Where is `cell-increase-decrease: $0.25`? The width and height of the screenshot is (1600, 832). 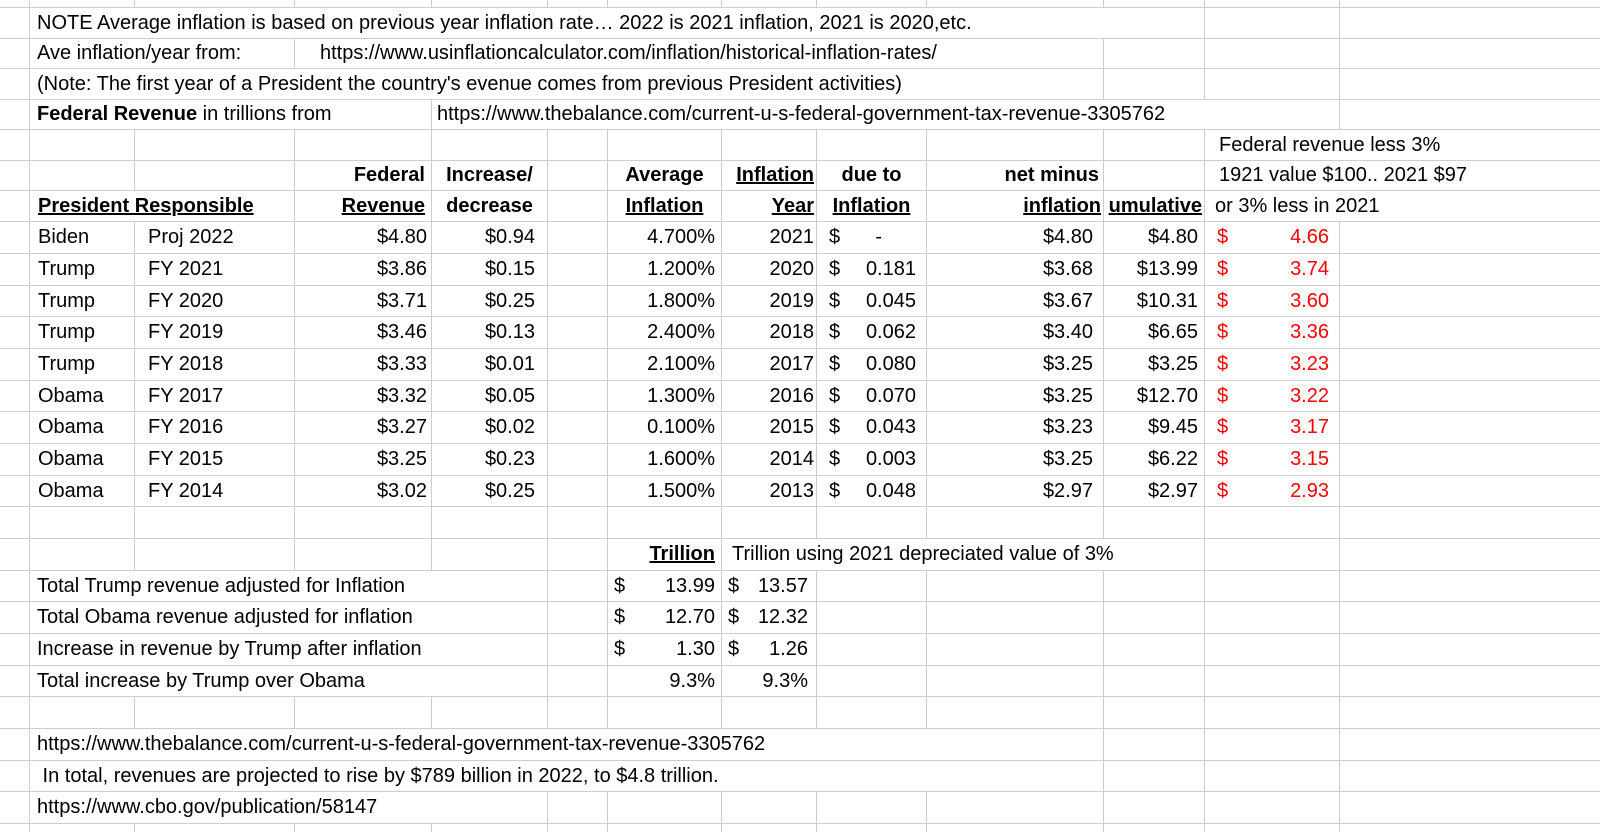 cell-increase-decrease: $0.25 is located at coordinates (490, 301).